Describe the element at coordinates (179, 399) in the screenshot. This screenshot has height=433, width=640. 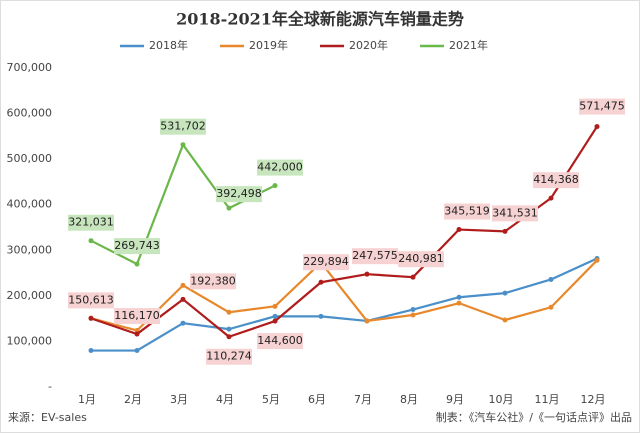
I see `x-tick-label: 3月` at that location.